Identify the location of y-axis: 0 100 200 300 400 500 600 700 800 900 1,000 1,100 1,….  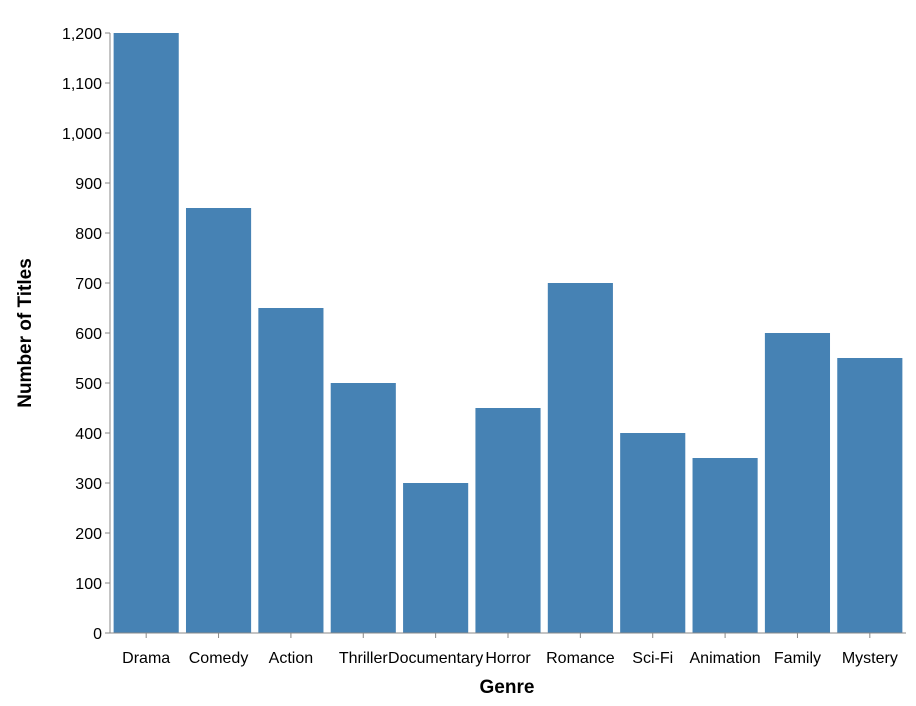
(86, 334).